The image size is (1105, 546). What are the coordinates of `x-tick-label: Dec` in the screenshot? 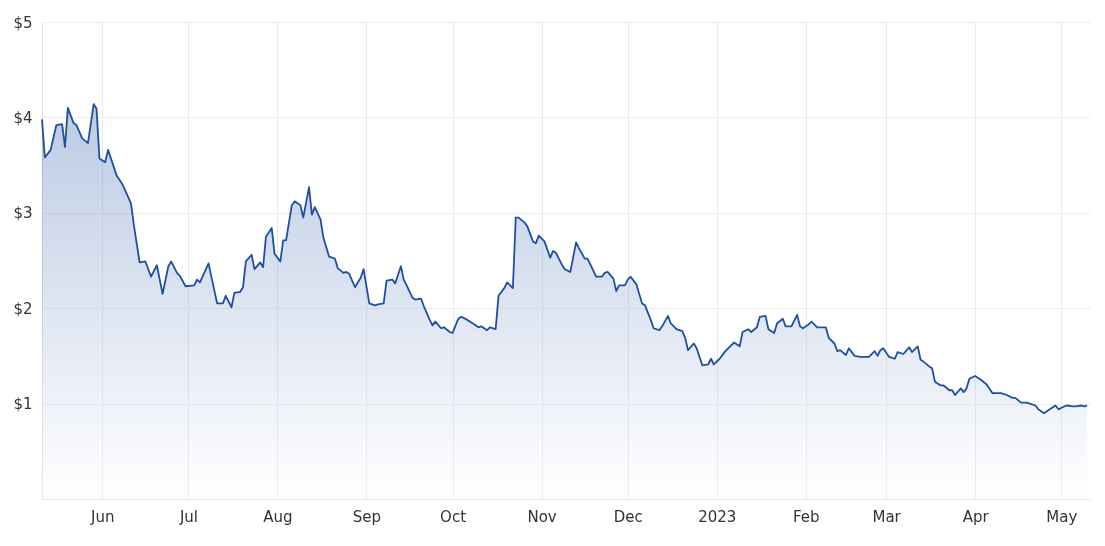 It's located at (628, 516).